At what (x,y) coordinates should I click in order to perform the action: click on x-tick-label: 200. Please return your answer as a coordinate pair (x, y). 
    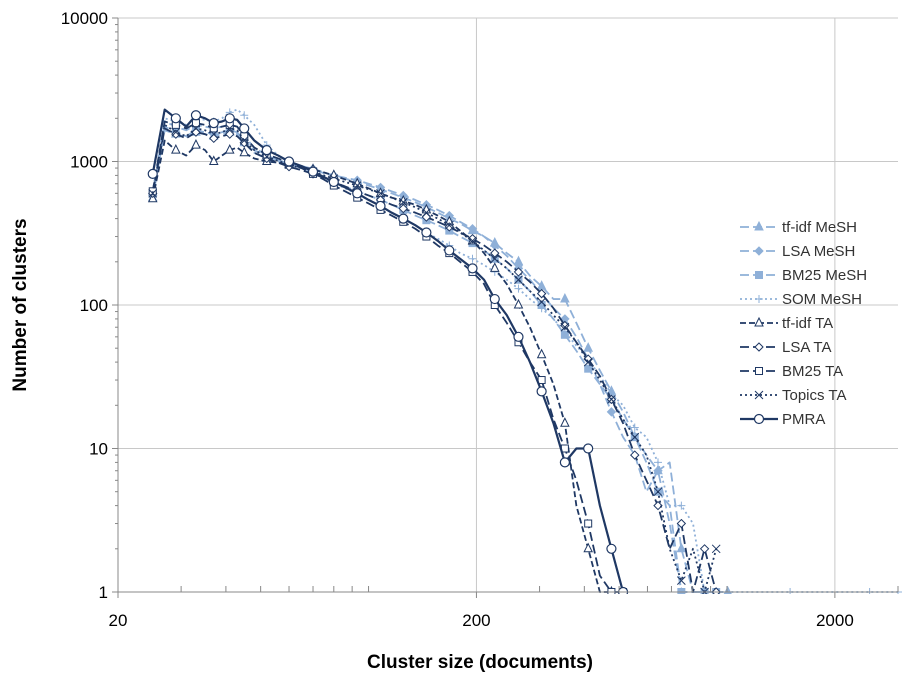
    Looking at the image, I should click on (476, 620).